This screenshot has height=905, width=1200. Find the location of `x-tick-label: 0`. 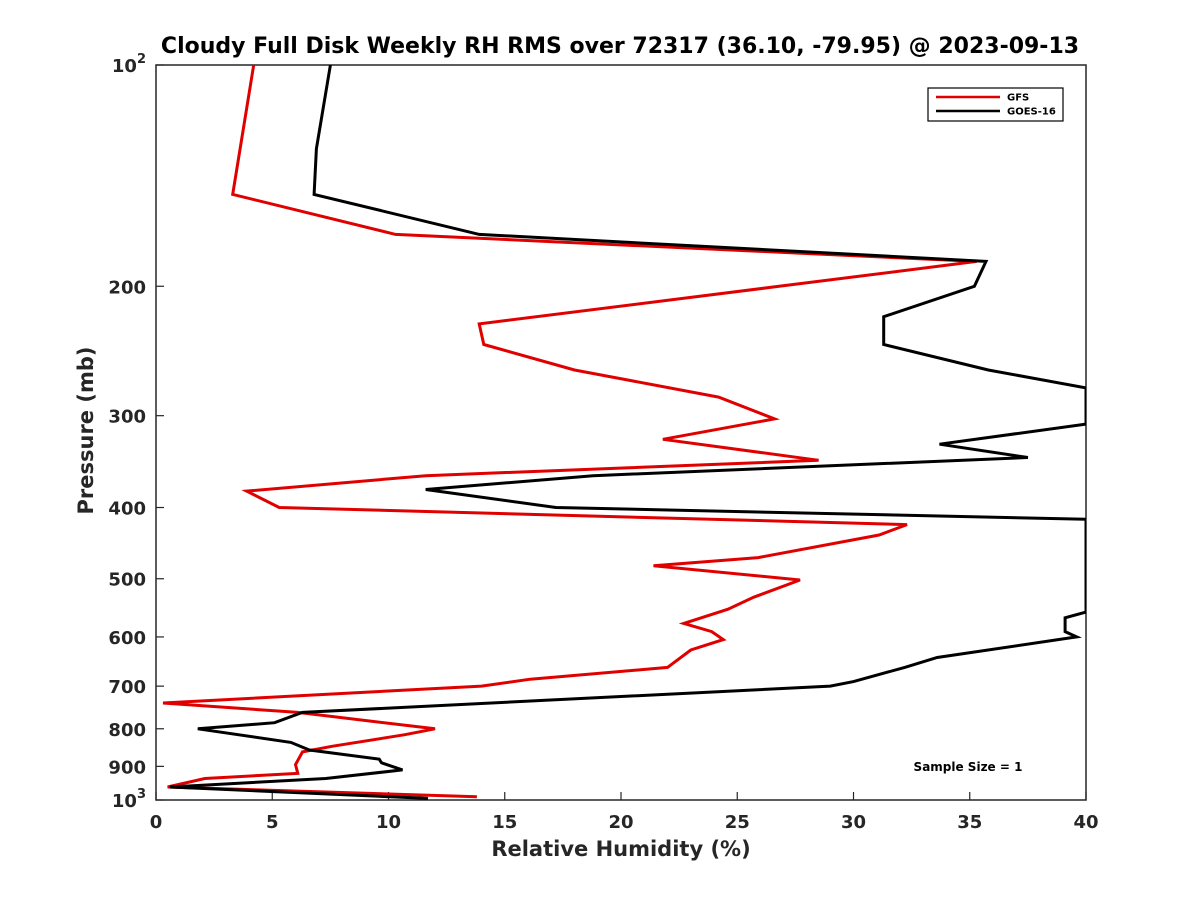

x-tick-label: 0 is located at coordinates (156, 822).